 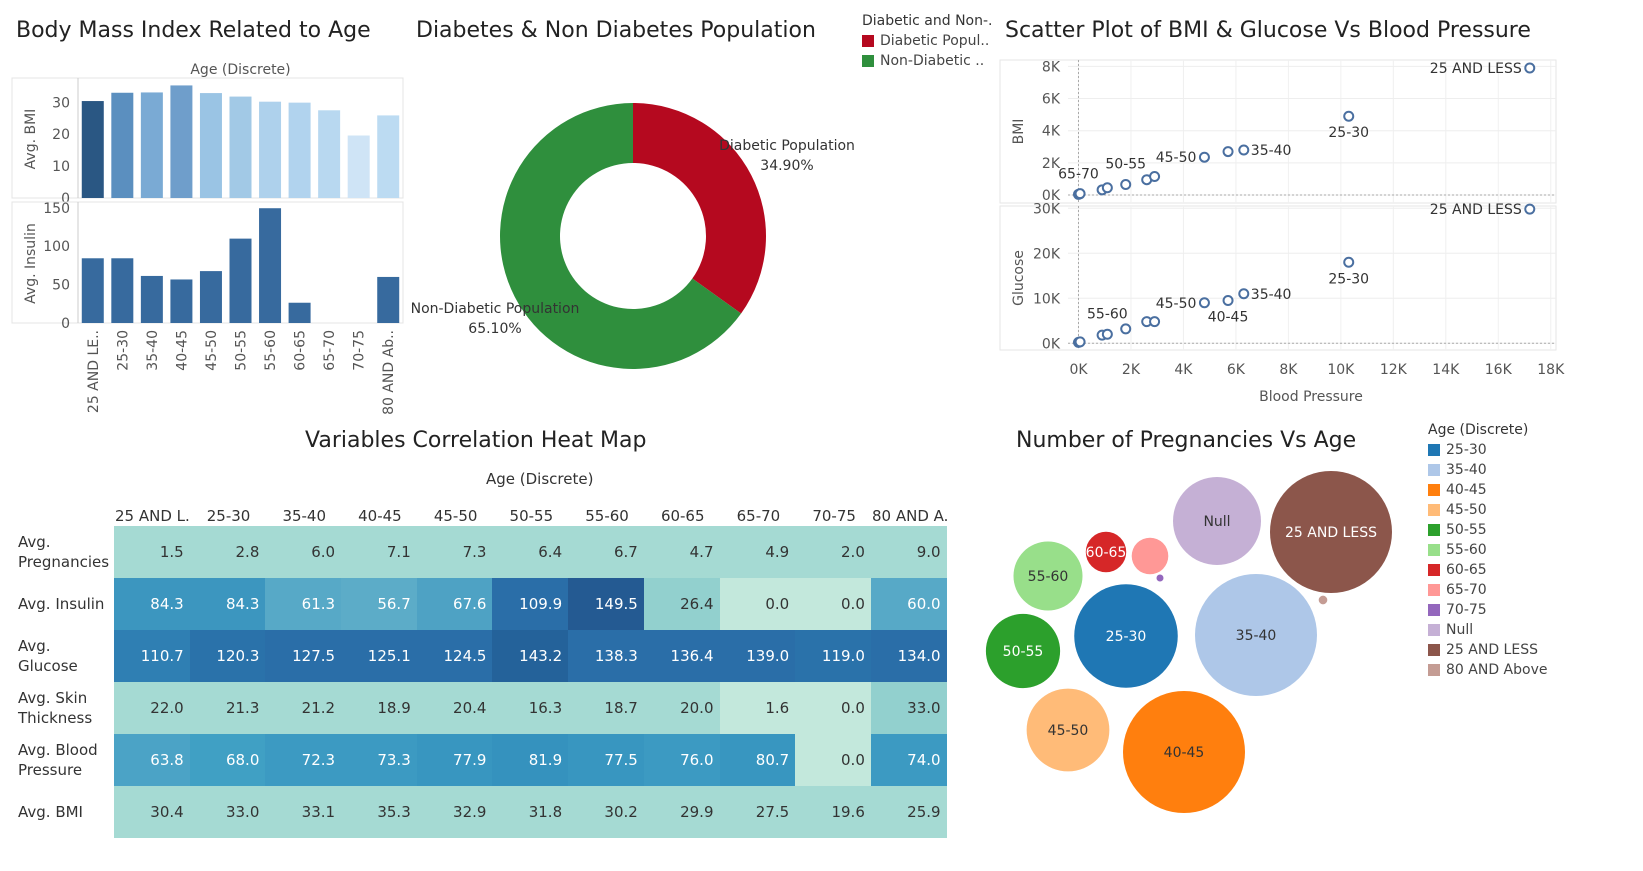 What do you see at coordinates (61, 286) in the screenshot?
I see `bar-y-tick-label: 50` at bounding box center [61, 286].